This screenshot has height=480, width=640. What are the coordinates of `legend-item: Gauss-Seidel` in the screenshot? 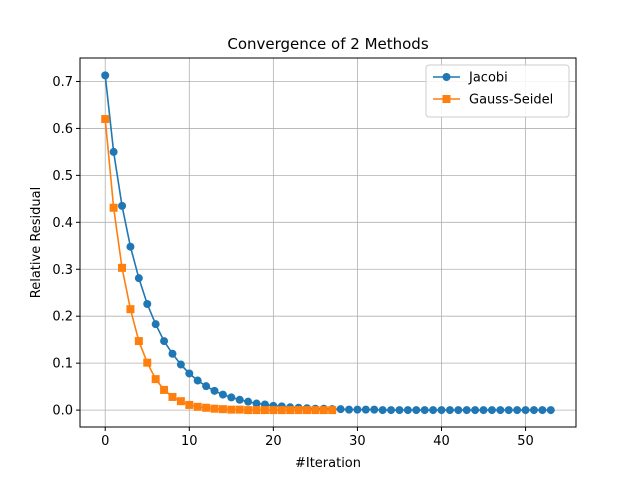 It's located at (493, 100).